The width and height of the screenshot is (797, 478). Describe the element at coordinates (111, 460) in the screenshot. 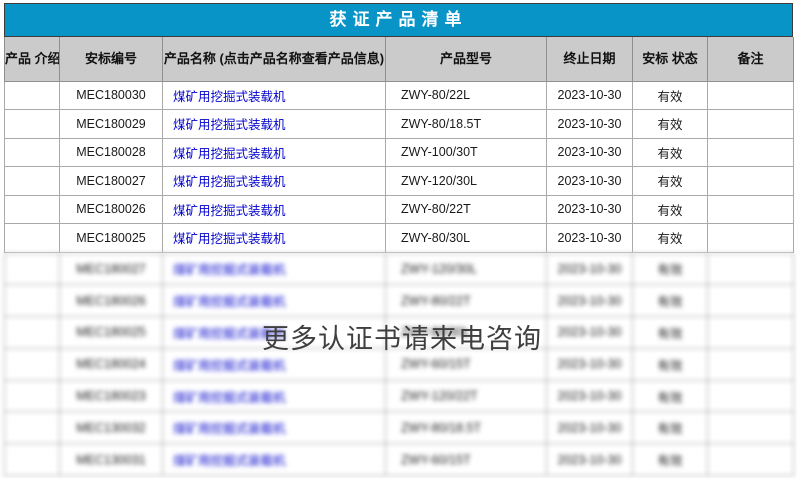

I see `cell-cert-code: MEC130031` at that location.